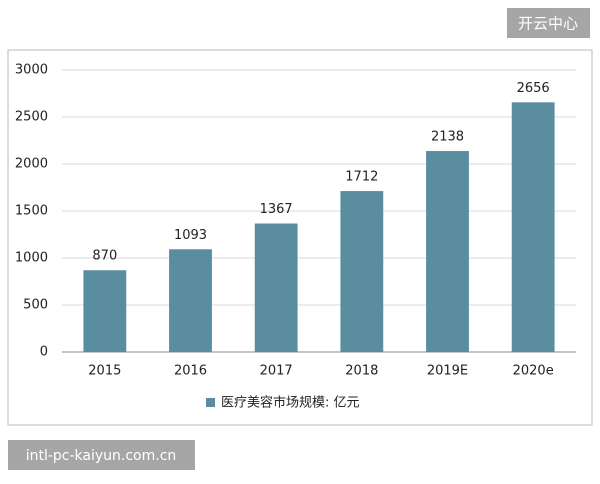 The width and height of the screenshot is (600, 484). I want to click on y-tick-label: 500, so click(35, 305).